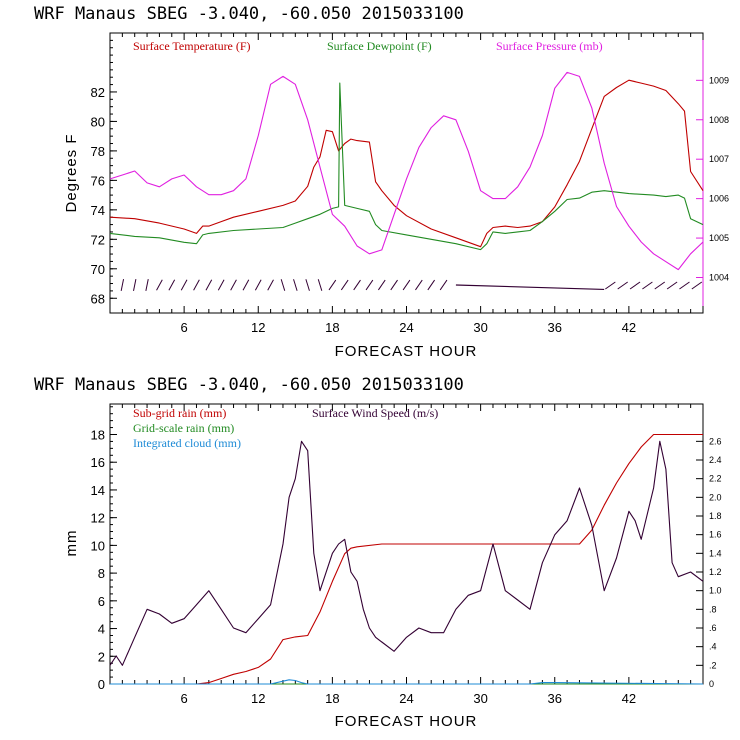 Image resolution: width=740 pixels, height=740 pixels. Describe the element at coordinates (549, 46) in the screenshot. I see `legend-surface-pressure: Surface Pressure (mb)` at that location.